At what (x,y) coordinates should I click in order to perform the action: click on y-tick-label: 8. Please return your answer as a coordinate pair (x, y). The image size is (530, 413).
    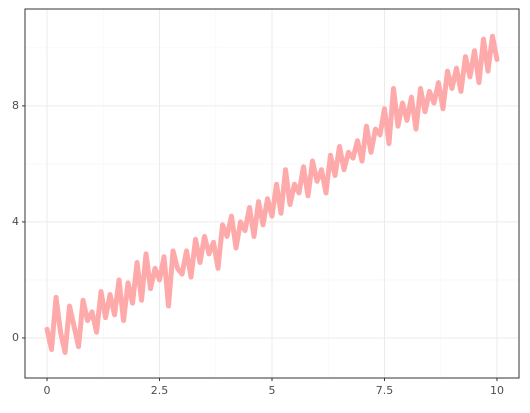
    Looking at the image, I should click on (15, 105).